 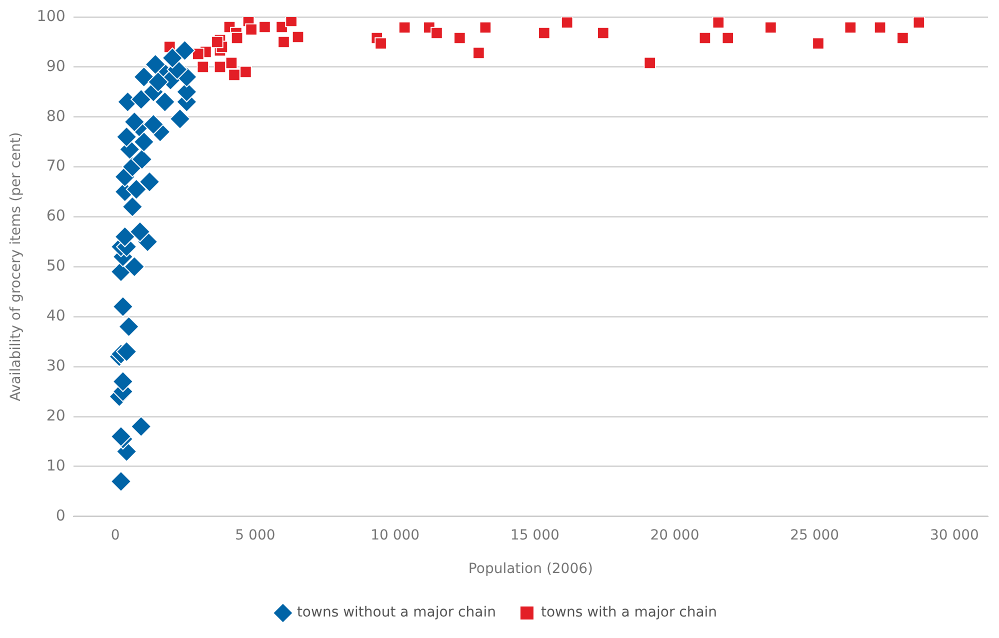 What do you see at coordinates (395, 535) in the screenshot?
I see `x-tick-label: 10 000` at bounding box center [395, 535].